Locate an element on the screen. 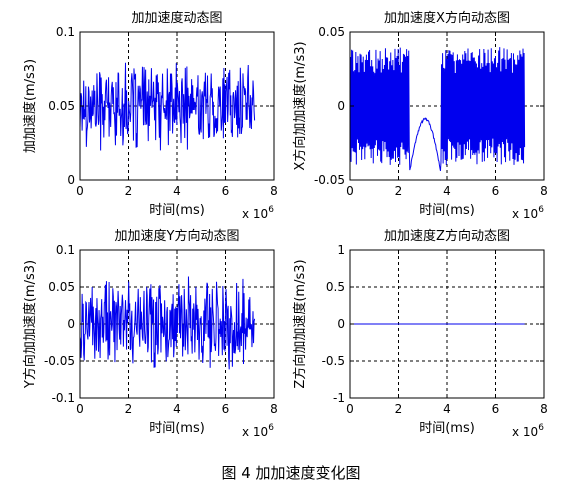 This screenshot has height=491, width=582. chart-title: 加加速度X方向动态图 is located at coordinates (447, 18).